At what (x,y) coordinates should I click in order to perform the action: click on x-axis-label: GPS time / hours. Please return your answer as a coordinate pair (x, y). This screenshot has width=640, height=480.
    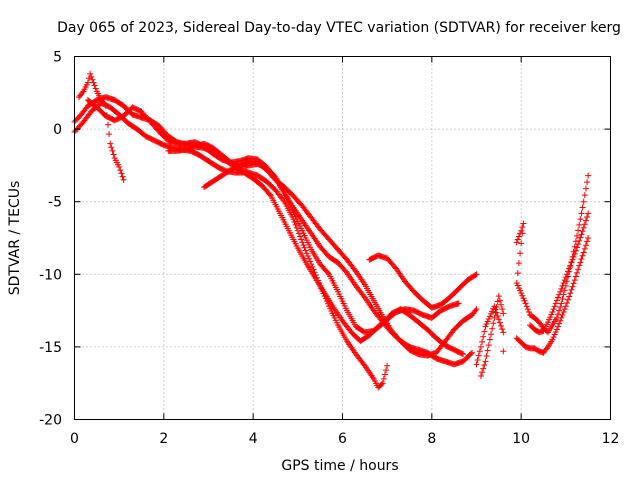
    Looking at the image, I should click on (339, 466).